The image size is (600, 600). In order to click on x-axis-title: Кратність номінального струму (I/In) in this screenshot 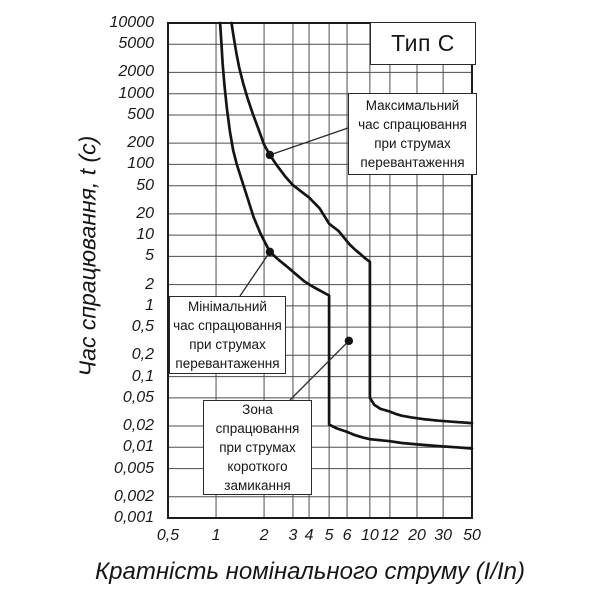, I will do `click(310, 571)`.